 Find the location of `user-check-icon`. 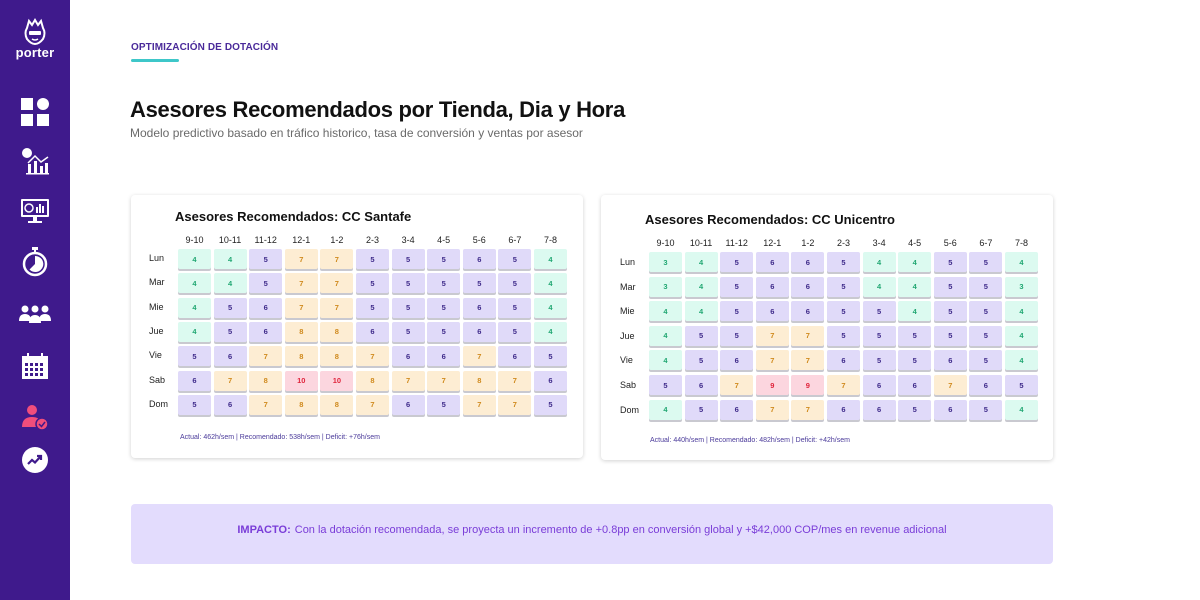

user-check-icon is located at coordinates (35, 417).